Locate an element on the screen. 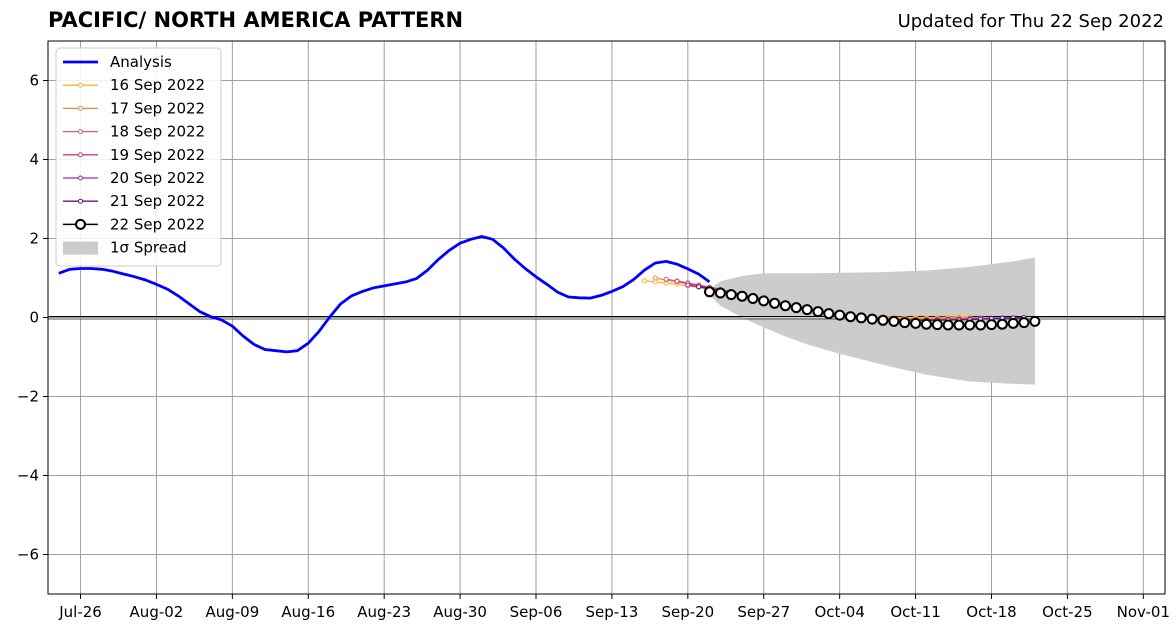 This screenshot has height=633, width=1176. x-tick-label: Sep-27 is located at coordinates (763, 612).